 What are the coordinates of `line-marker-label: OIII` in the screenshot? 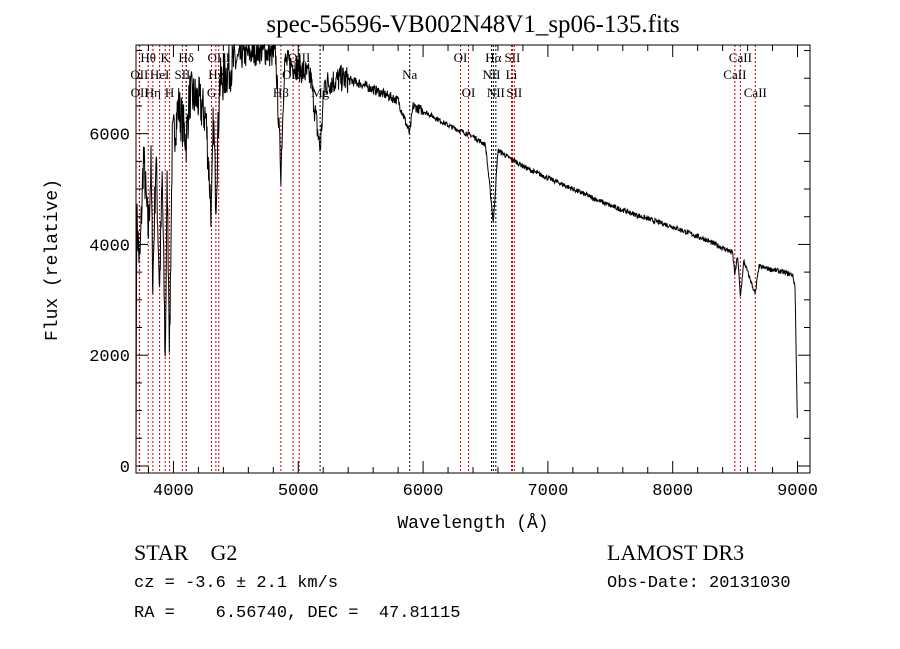 It's located at (219, 57).